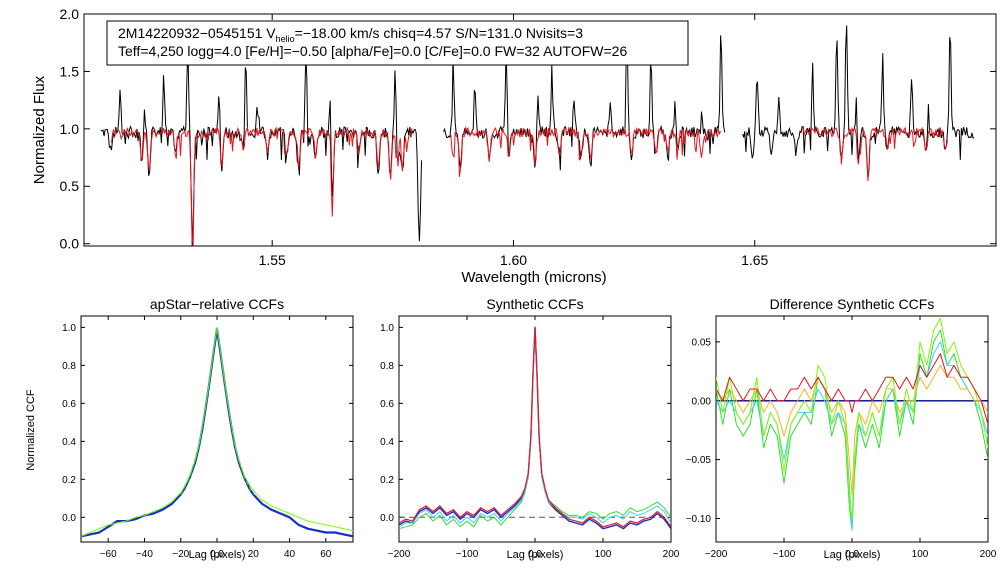 Image resolution: width=1008 pixels, height=576 pixels. What do you see at coordinates (70, 14) in the screenshot?
I see `y-tick-label: 2.0` at bounding box center [70, 14].